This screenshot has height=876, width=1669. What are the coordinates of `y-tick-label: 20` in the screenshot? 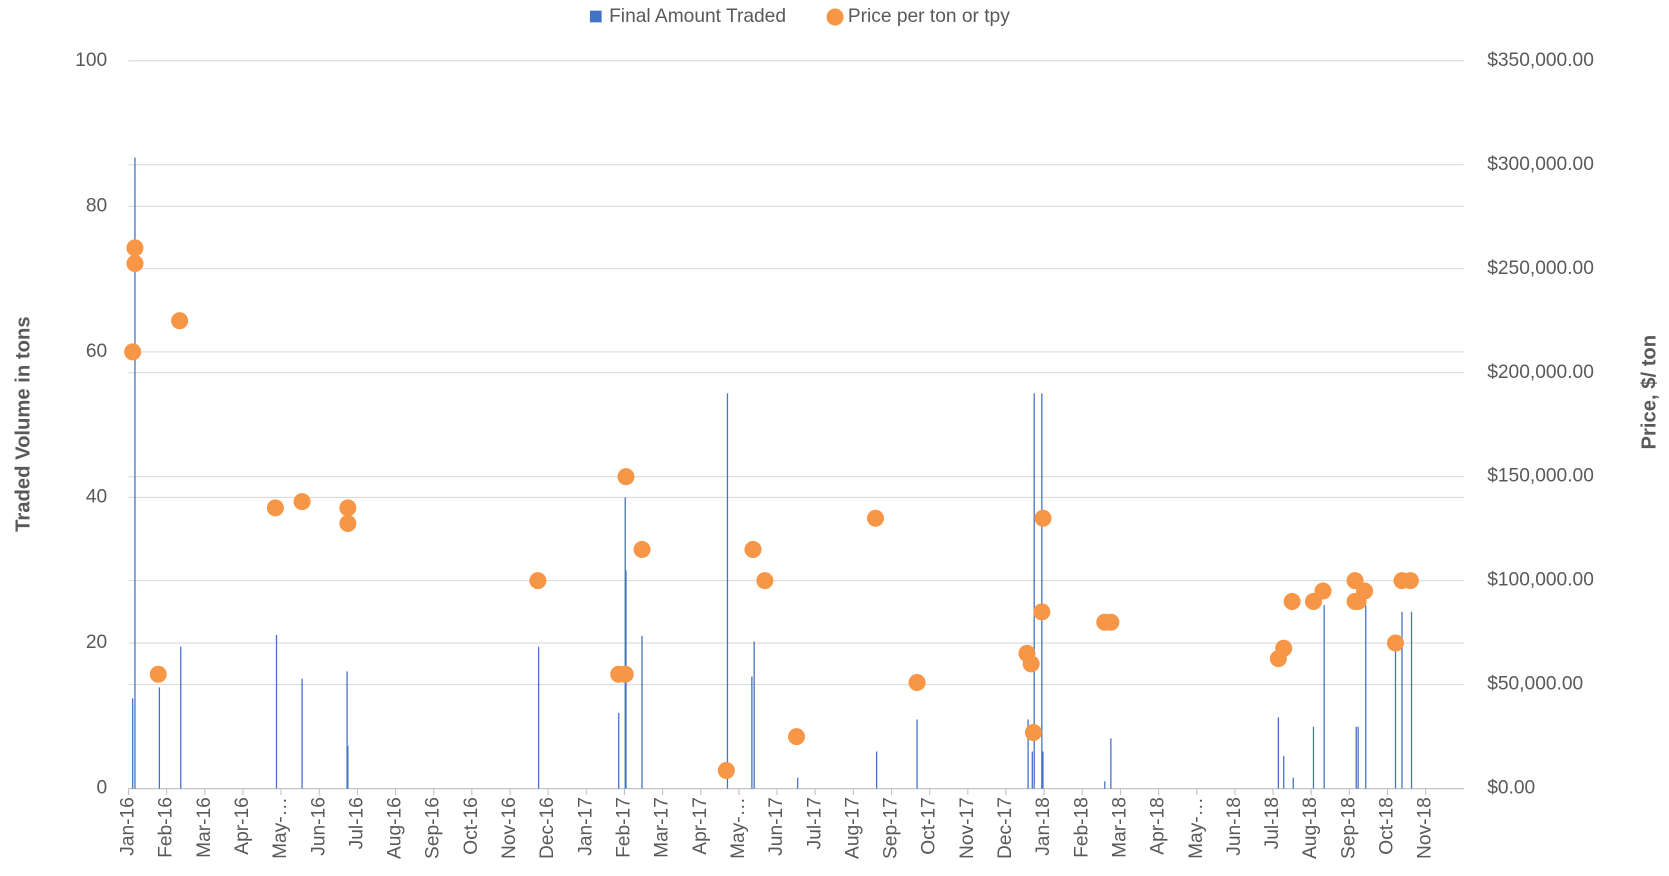 It's located at (96, 642).